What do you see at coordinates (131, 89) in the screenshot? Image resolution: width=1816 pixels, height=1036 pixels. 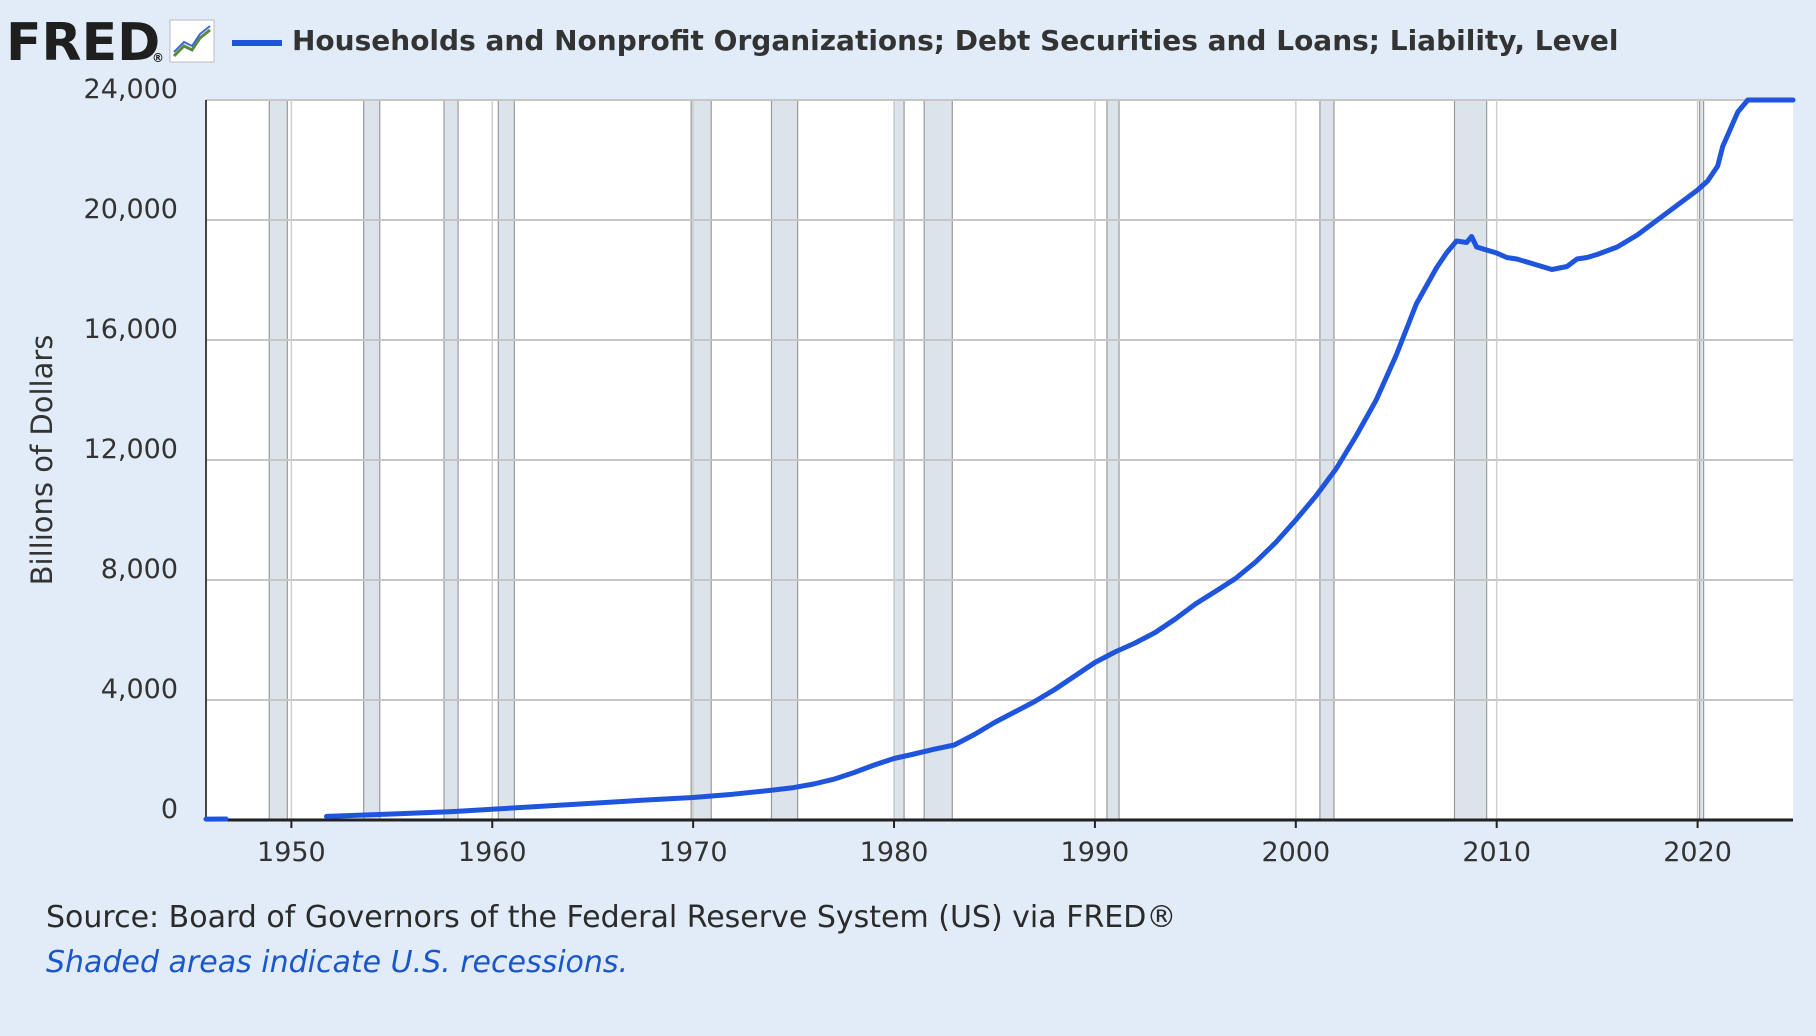 I see `y-tick-label: 24,000` at bounding box center [131, 89].